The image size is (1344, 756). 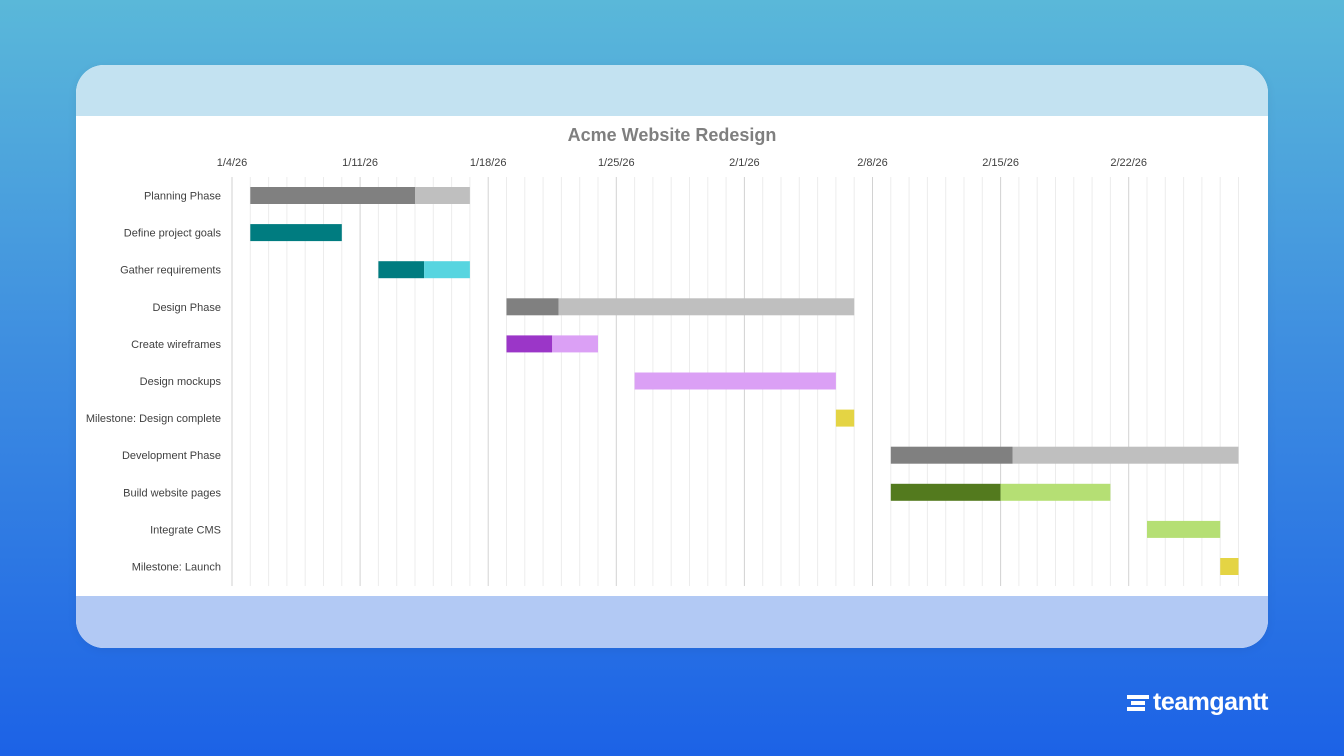 I want to click on teamgantt-logo-icon, so click(x=1138, y=702).